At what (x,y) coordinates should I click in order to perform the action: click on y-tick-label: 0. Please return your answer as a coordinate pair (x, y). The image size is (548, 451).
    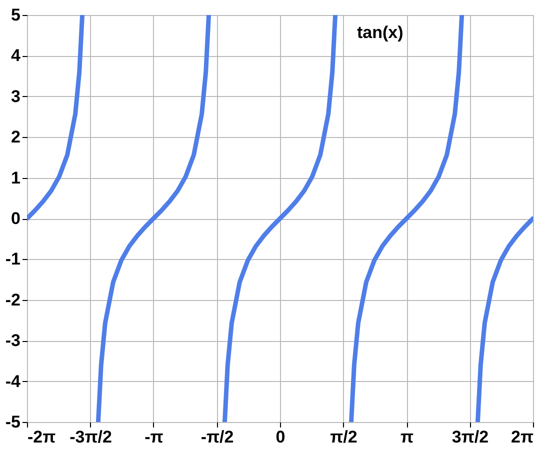
    Looking at the image, I should click on (15, 218).